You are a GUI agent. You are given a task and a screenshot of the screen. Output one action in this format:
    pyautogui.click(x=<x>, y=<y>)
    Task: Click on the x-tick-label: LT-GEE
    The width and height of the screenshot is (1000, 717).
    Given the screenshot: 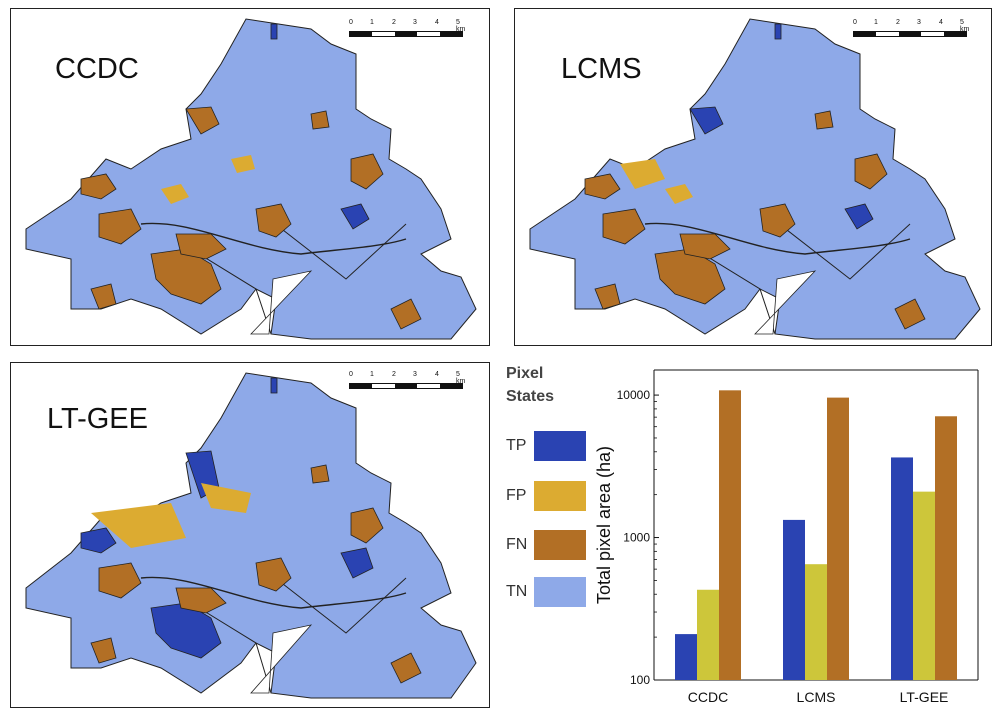 What is the action you would take?
    pyautogui.click(x=924, y=697)
    